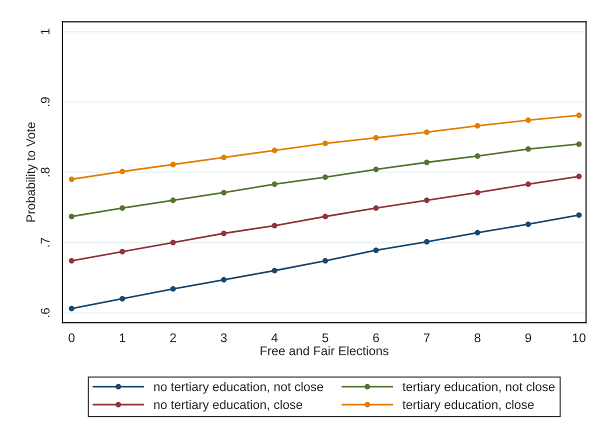 This screenshot has height=436, width=595. Describe the element at coordinates (324, 351) in the screenshot. I see `x-axis-title: Free and Fair Elections` at that location.